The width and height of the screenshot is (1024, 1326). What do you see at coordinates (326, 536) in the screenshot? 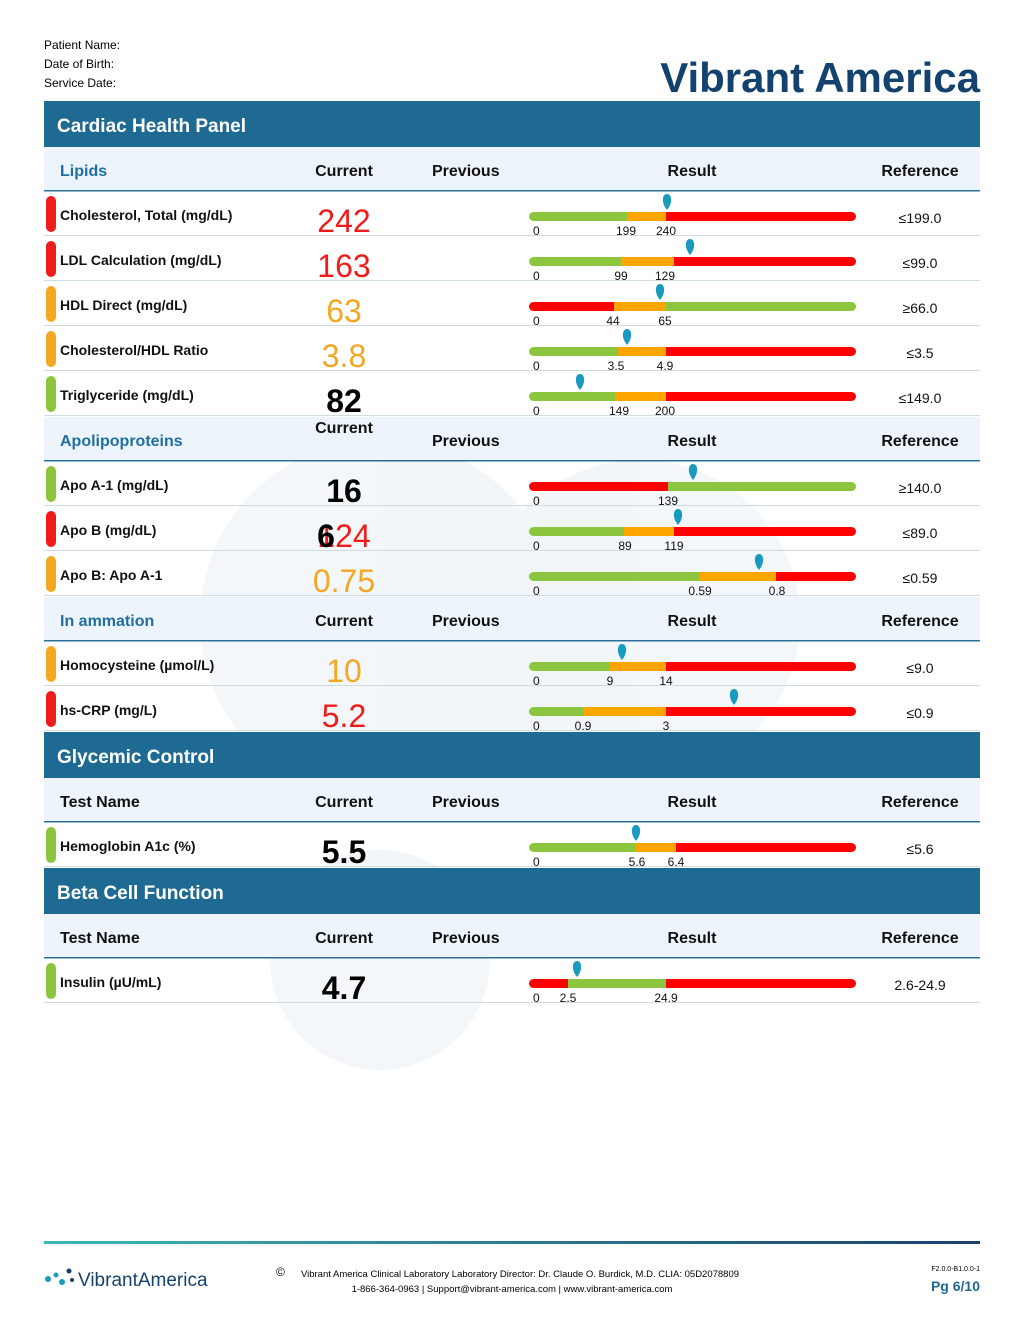
I see `current-value: 6` at bounding box center [326, 536].